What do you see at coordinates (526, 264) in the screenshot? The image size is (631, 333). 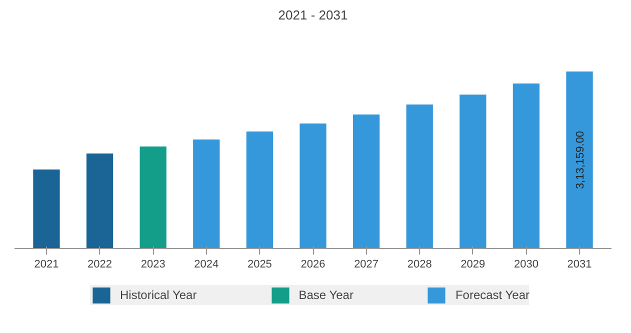 I see `x-tick-label: 2030` at bounding box center [526, 264].